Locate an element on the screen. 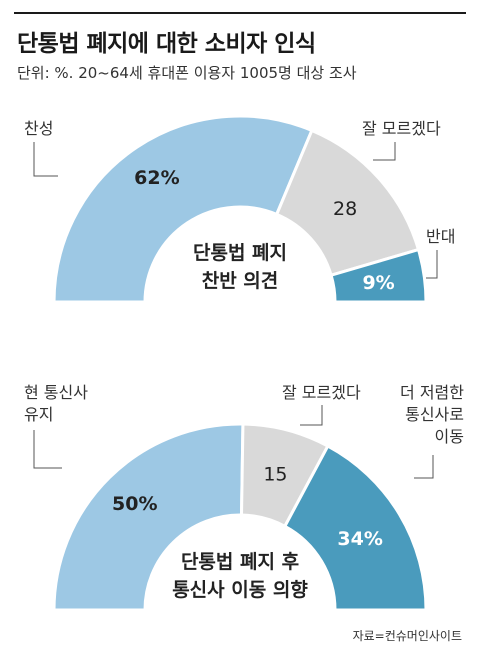 The width and height of the screenshot is (480, 661). chart2-label-unsure: 잘 모르겠다 is located at coordinates (321, 392).